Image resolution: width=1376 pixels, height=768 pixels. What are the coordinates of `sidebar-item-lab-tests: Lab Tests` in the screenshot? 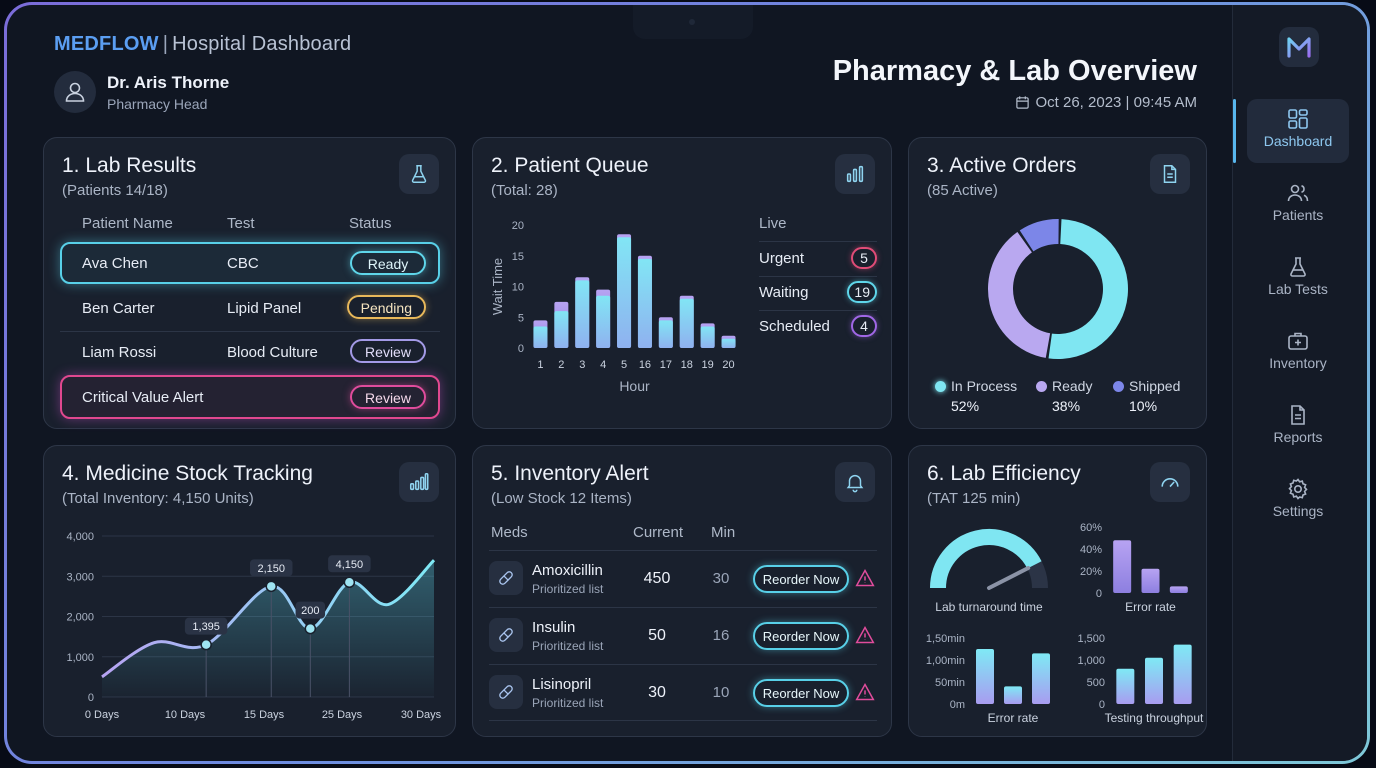 It's located at (1298, 279).